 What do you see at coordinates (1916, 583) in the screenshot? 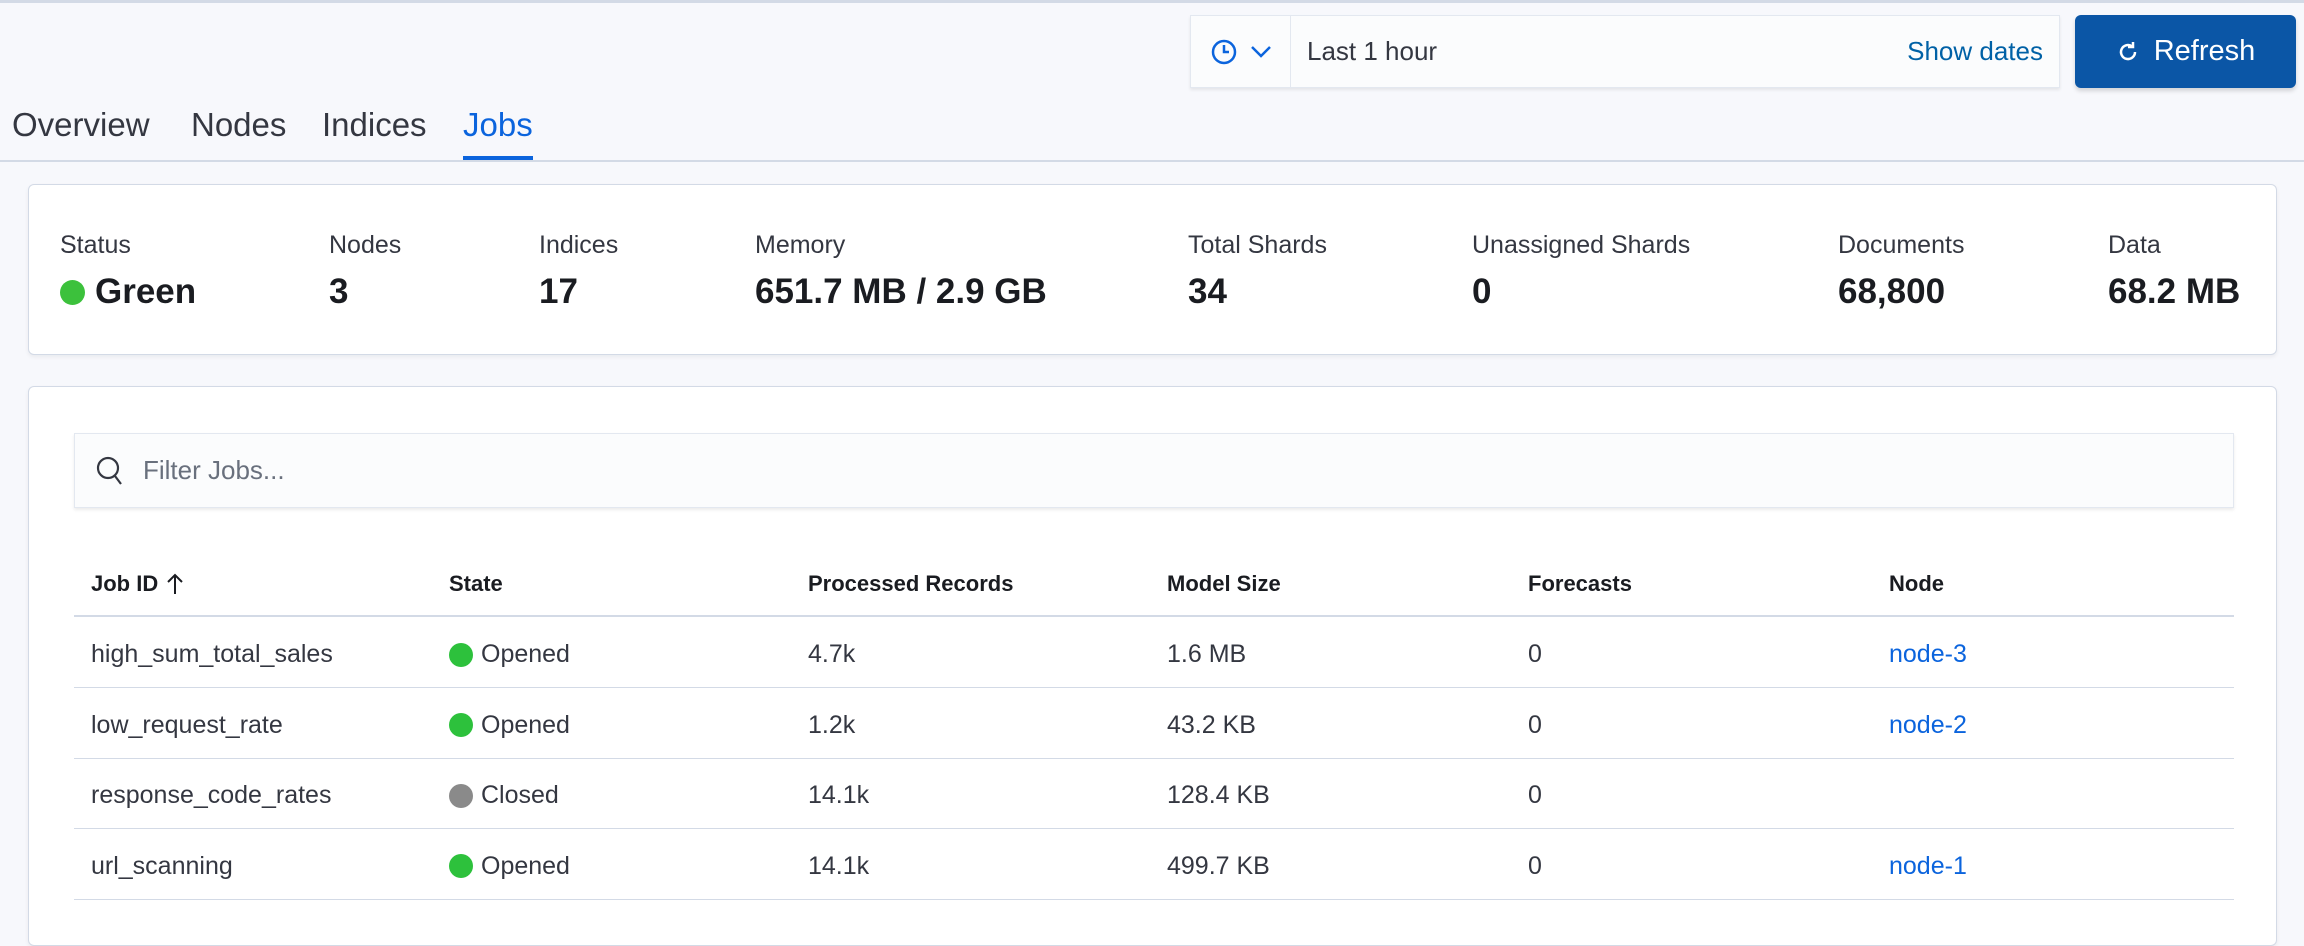
I see `column-node: Node` at bounding box center [1916, 583].